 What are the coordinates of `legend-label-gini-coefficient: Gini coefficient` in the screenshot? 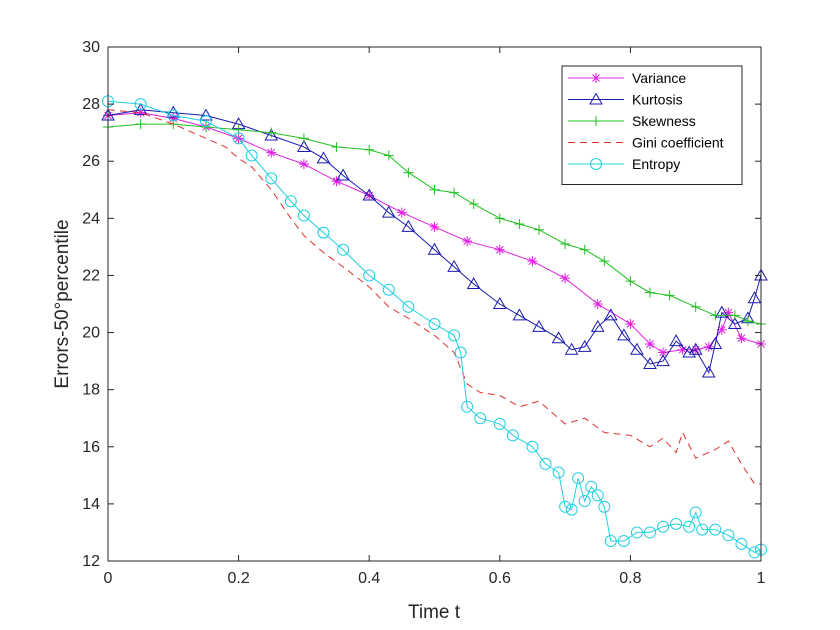 It's located at (678, 143).